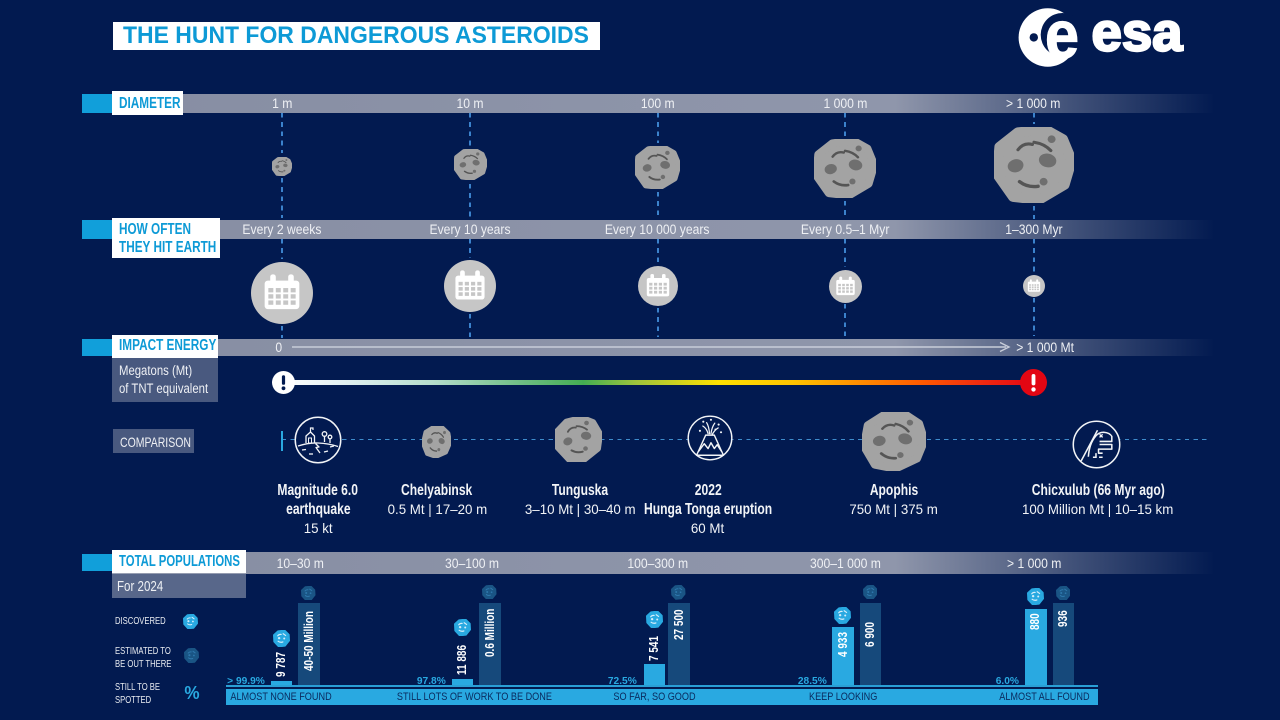 This screenshot has height=720, width=1280. I want to click on svg-text: esa, so click(1138, 33).